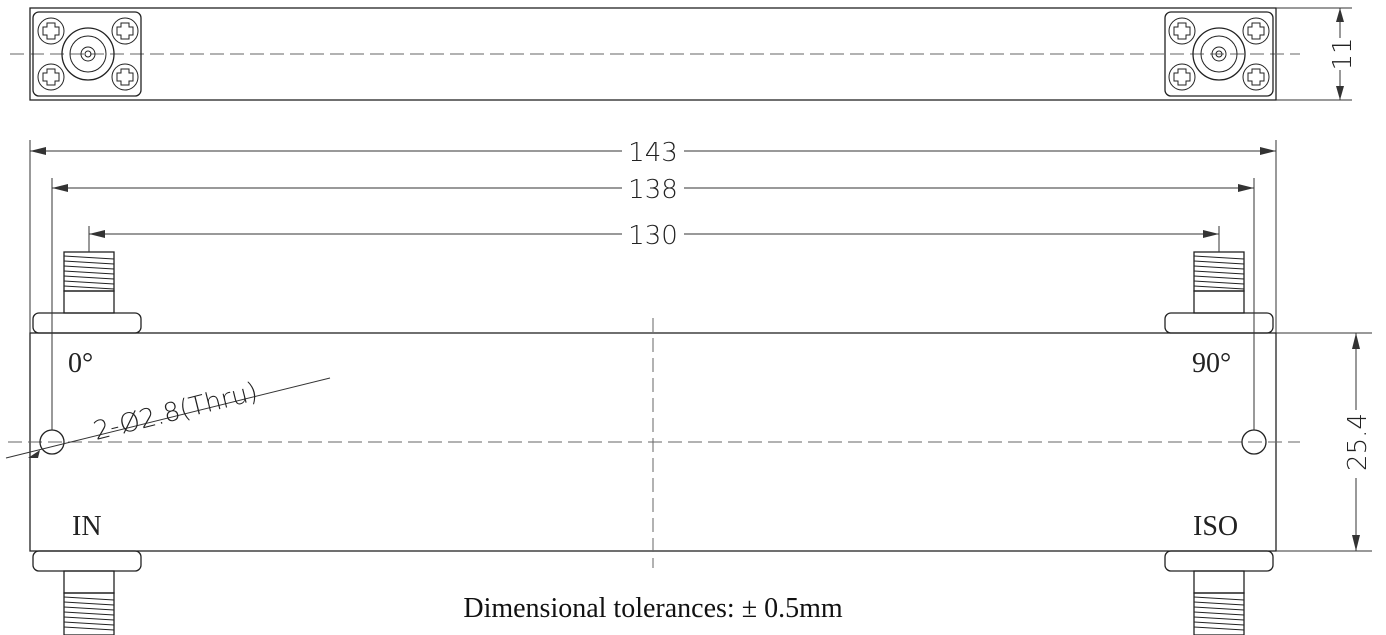  Describe the element at coordinates (1343, 53) in the screenshot. I see `dim-11-label: 11` at that location.